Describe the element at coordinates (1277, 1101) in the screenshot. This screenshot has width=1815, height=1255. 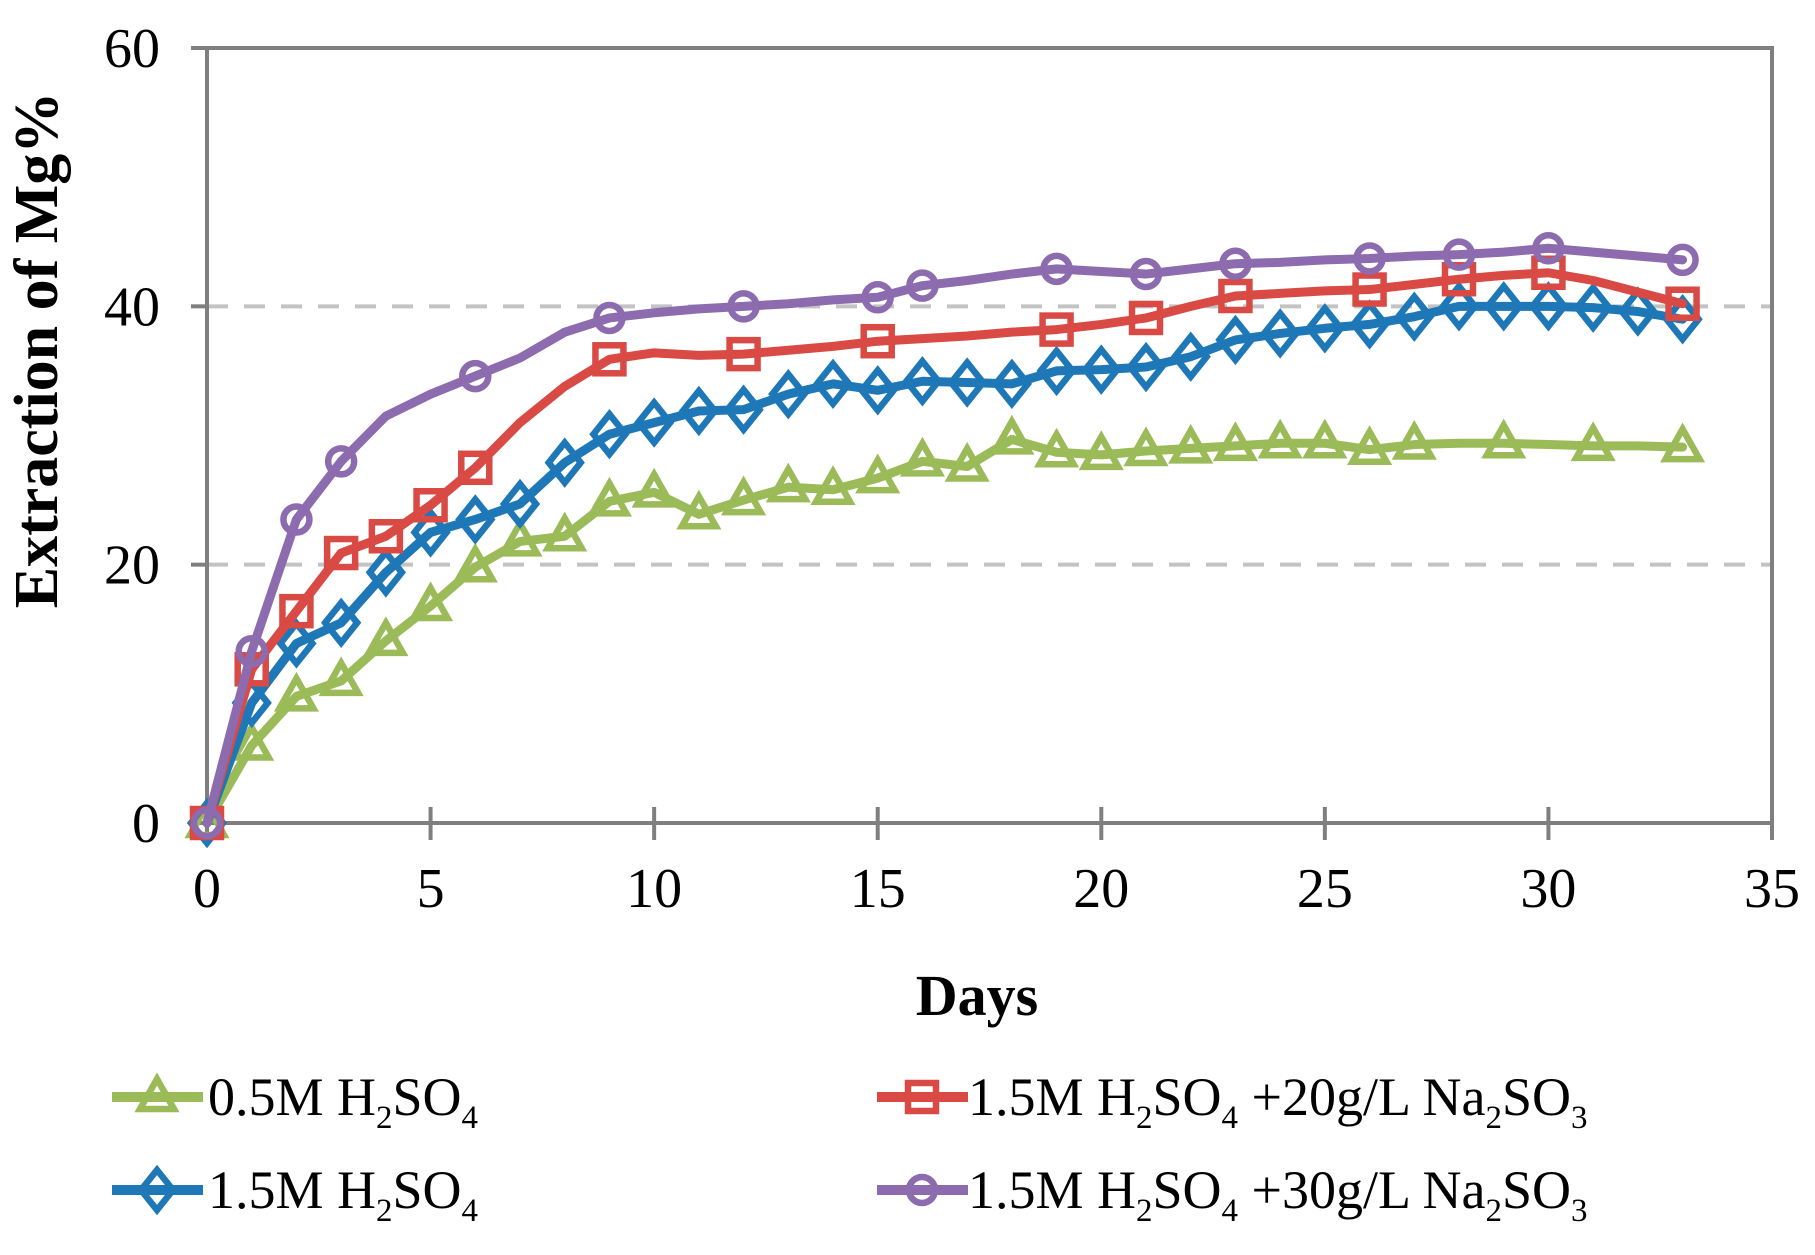
I see `legend-label: 1.5M H2SO4 +20g/L Na2SO3` at that location.